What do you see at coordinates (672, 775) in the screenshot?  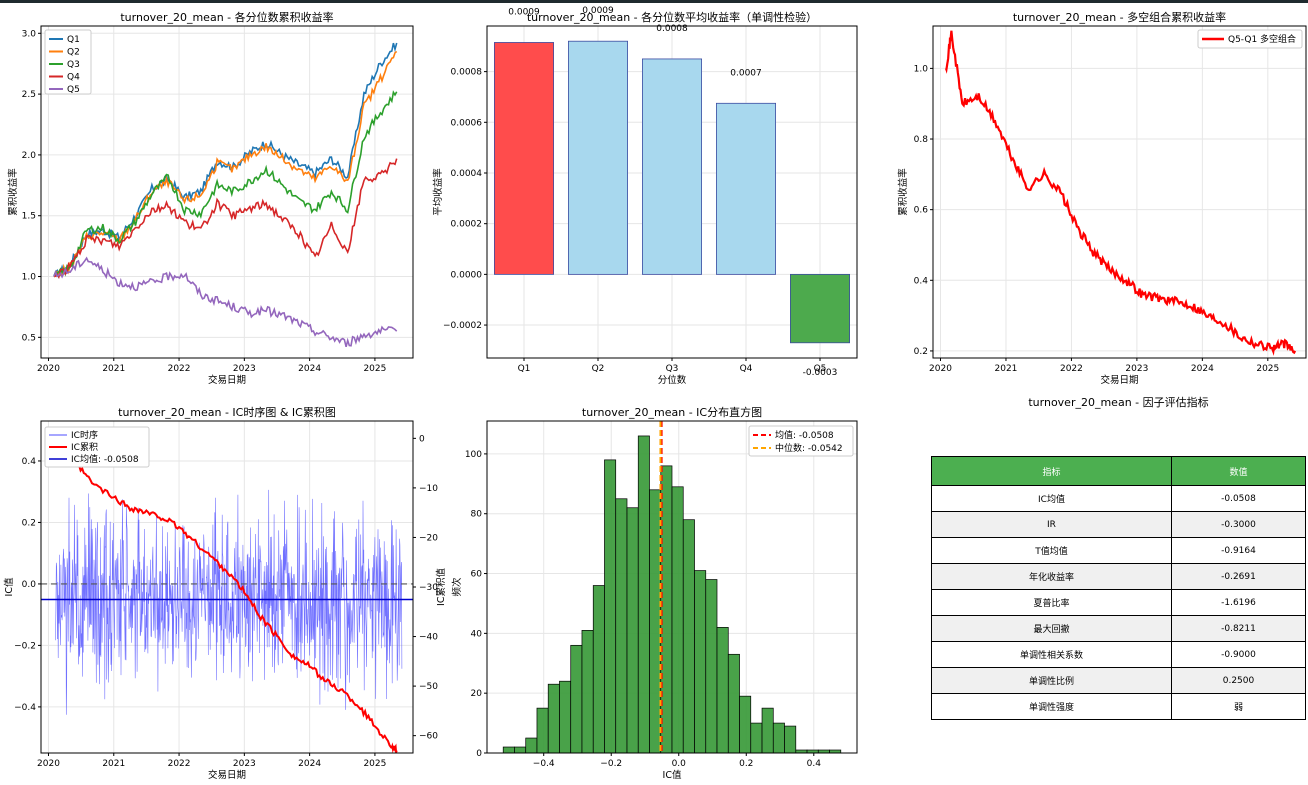 I see `x-axis-label: IC值` at bounding box center [672, 775].